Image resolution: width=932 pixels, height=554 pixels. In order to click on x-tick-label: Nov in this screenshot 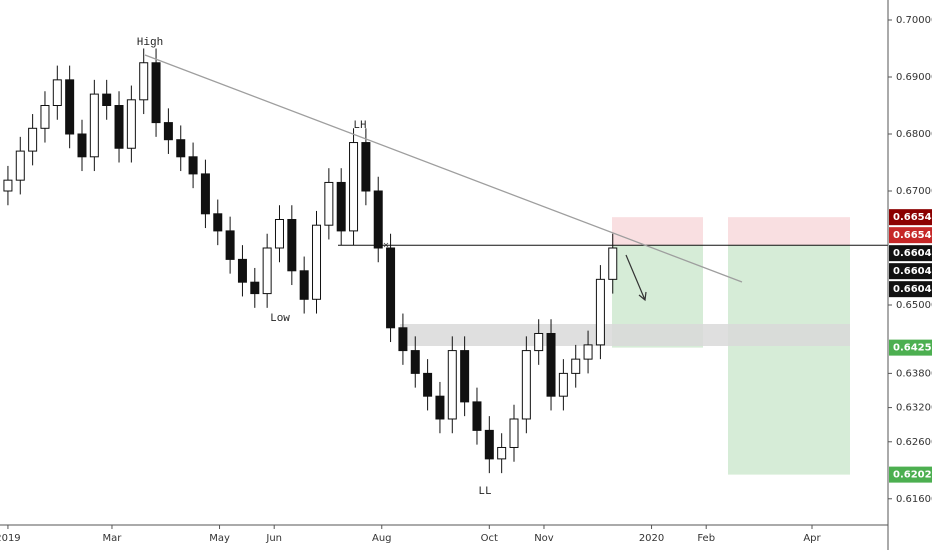, I will do `click(544, 538)`.